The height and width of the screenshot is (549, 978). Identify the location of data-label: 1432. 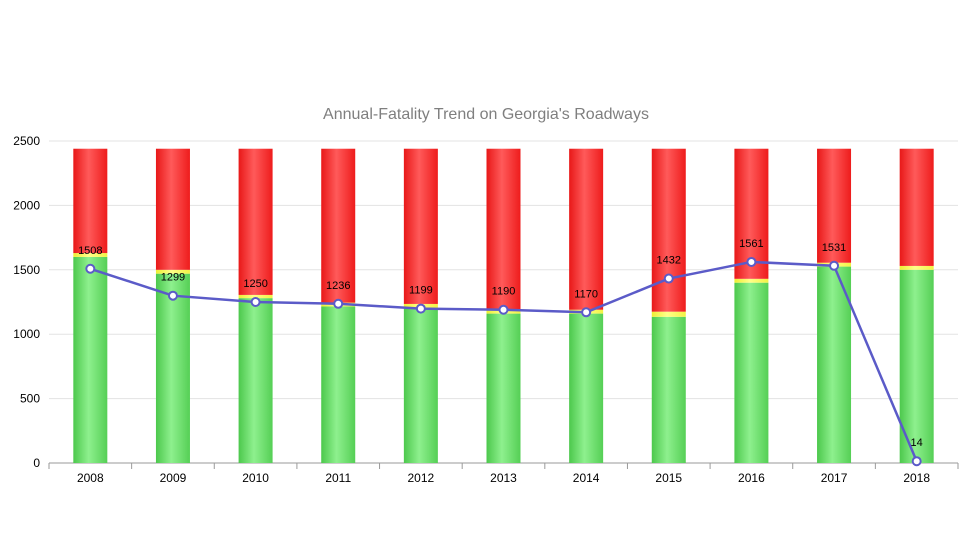
(669, 261).